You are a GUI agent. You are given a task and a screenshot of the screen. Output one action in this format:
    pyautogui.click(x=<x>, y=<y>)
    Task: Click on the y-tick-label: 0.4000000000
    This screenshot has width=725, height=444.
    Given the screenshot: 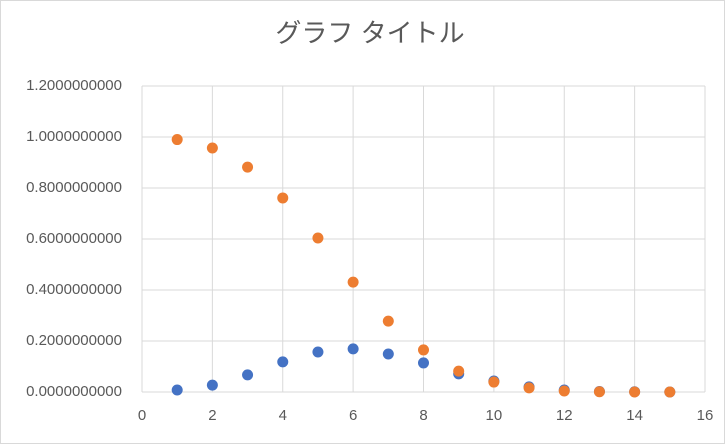 What is the action you would take?
    pyautogui.click(x=74, y=289)
    